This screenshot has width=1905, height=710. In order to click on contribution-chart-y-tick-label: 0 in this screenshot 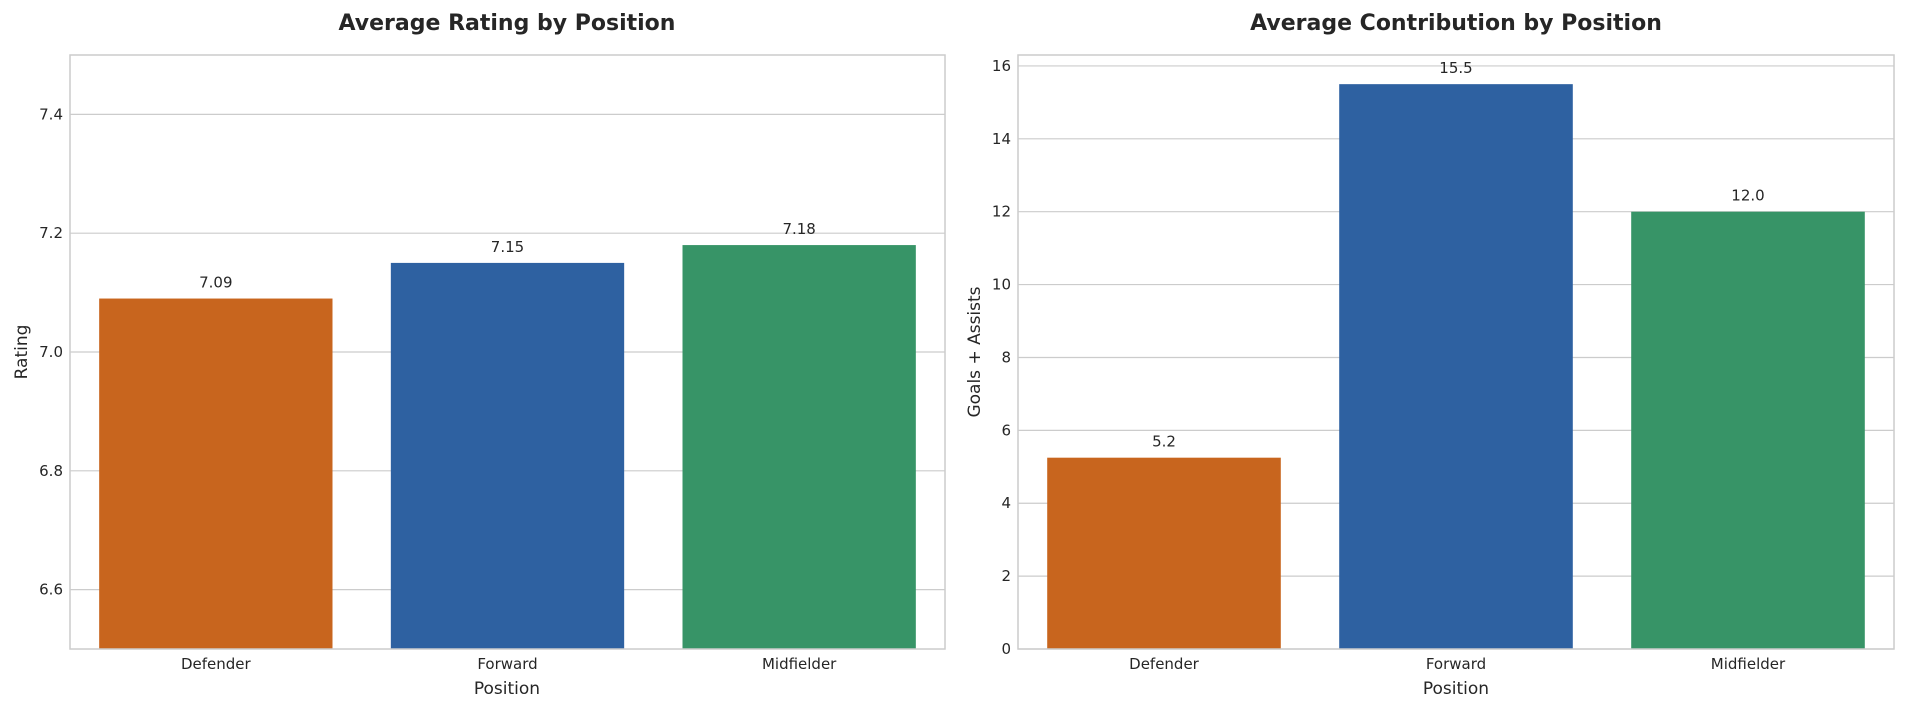, I will do `click(1006, 649)`.